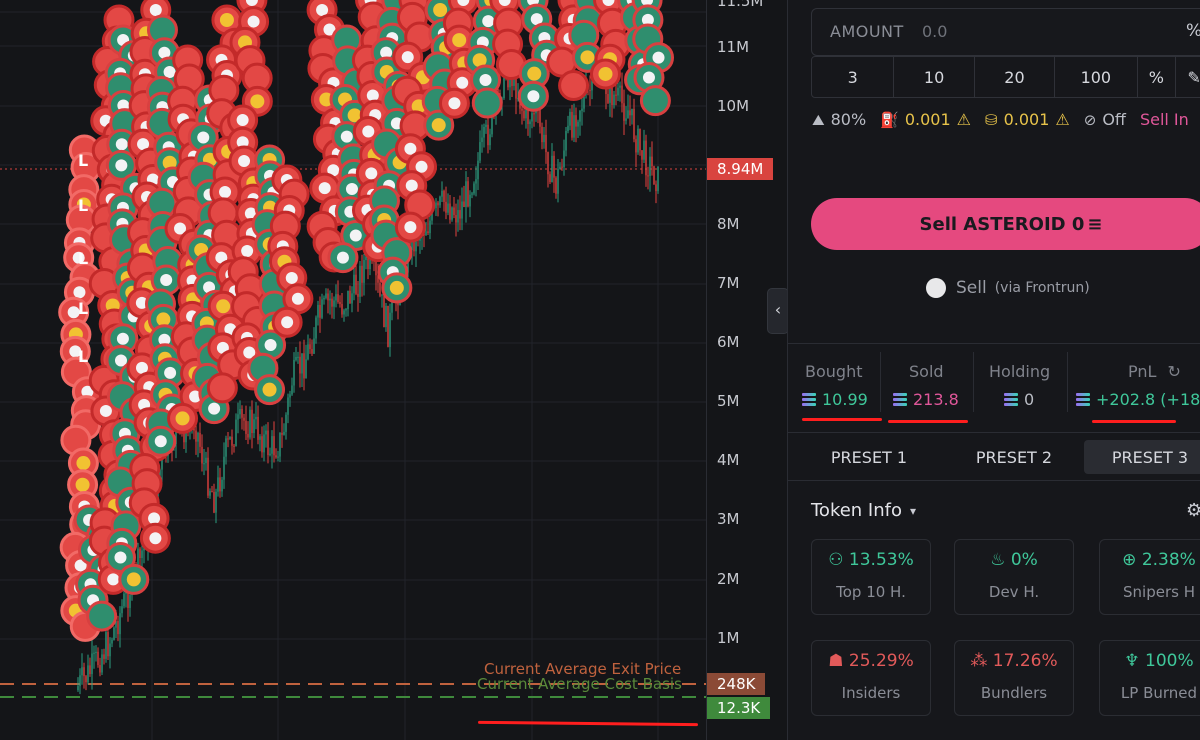 The width and height of the screenshot is (1200, 740). I want to click on quick-amount-button: 100, so click(1096, 77).